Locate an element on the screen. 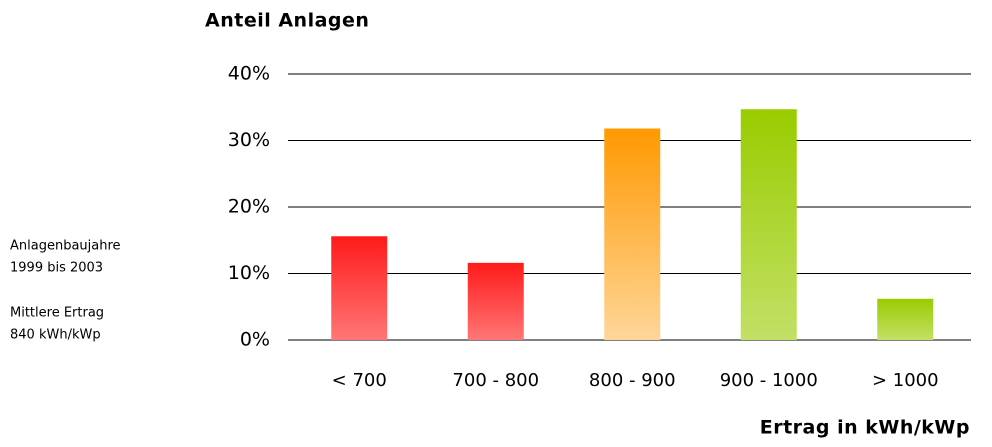 This screenshot has height=447, width=992. chart-title: Anteil Anlagen is located at coordinates (287, 21).